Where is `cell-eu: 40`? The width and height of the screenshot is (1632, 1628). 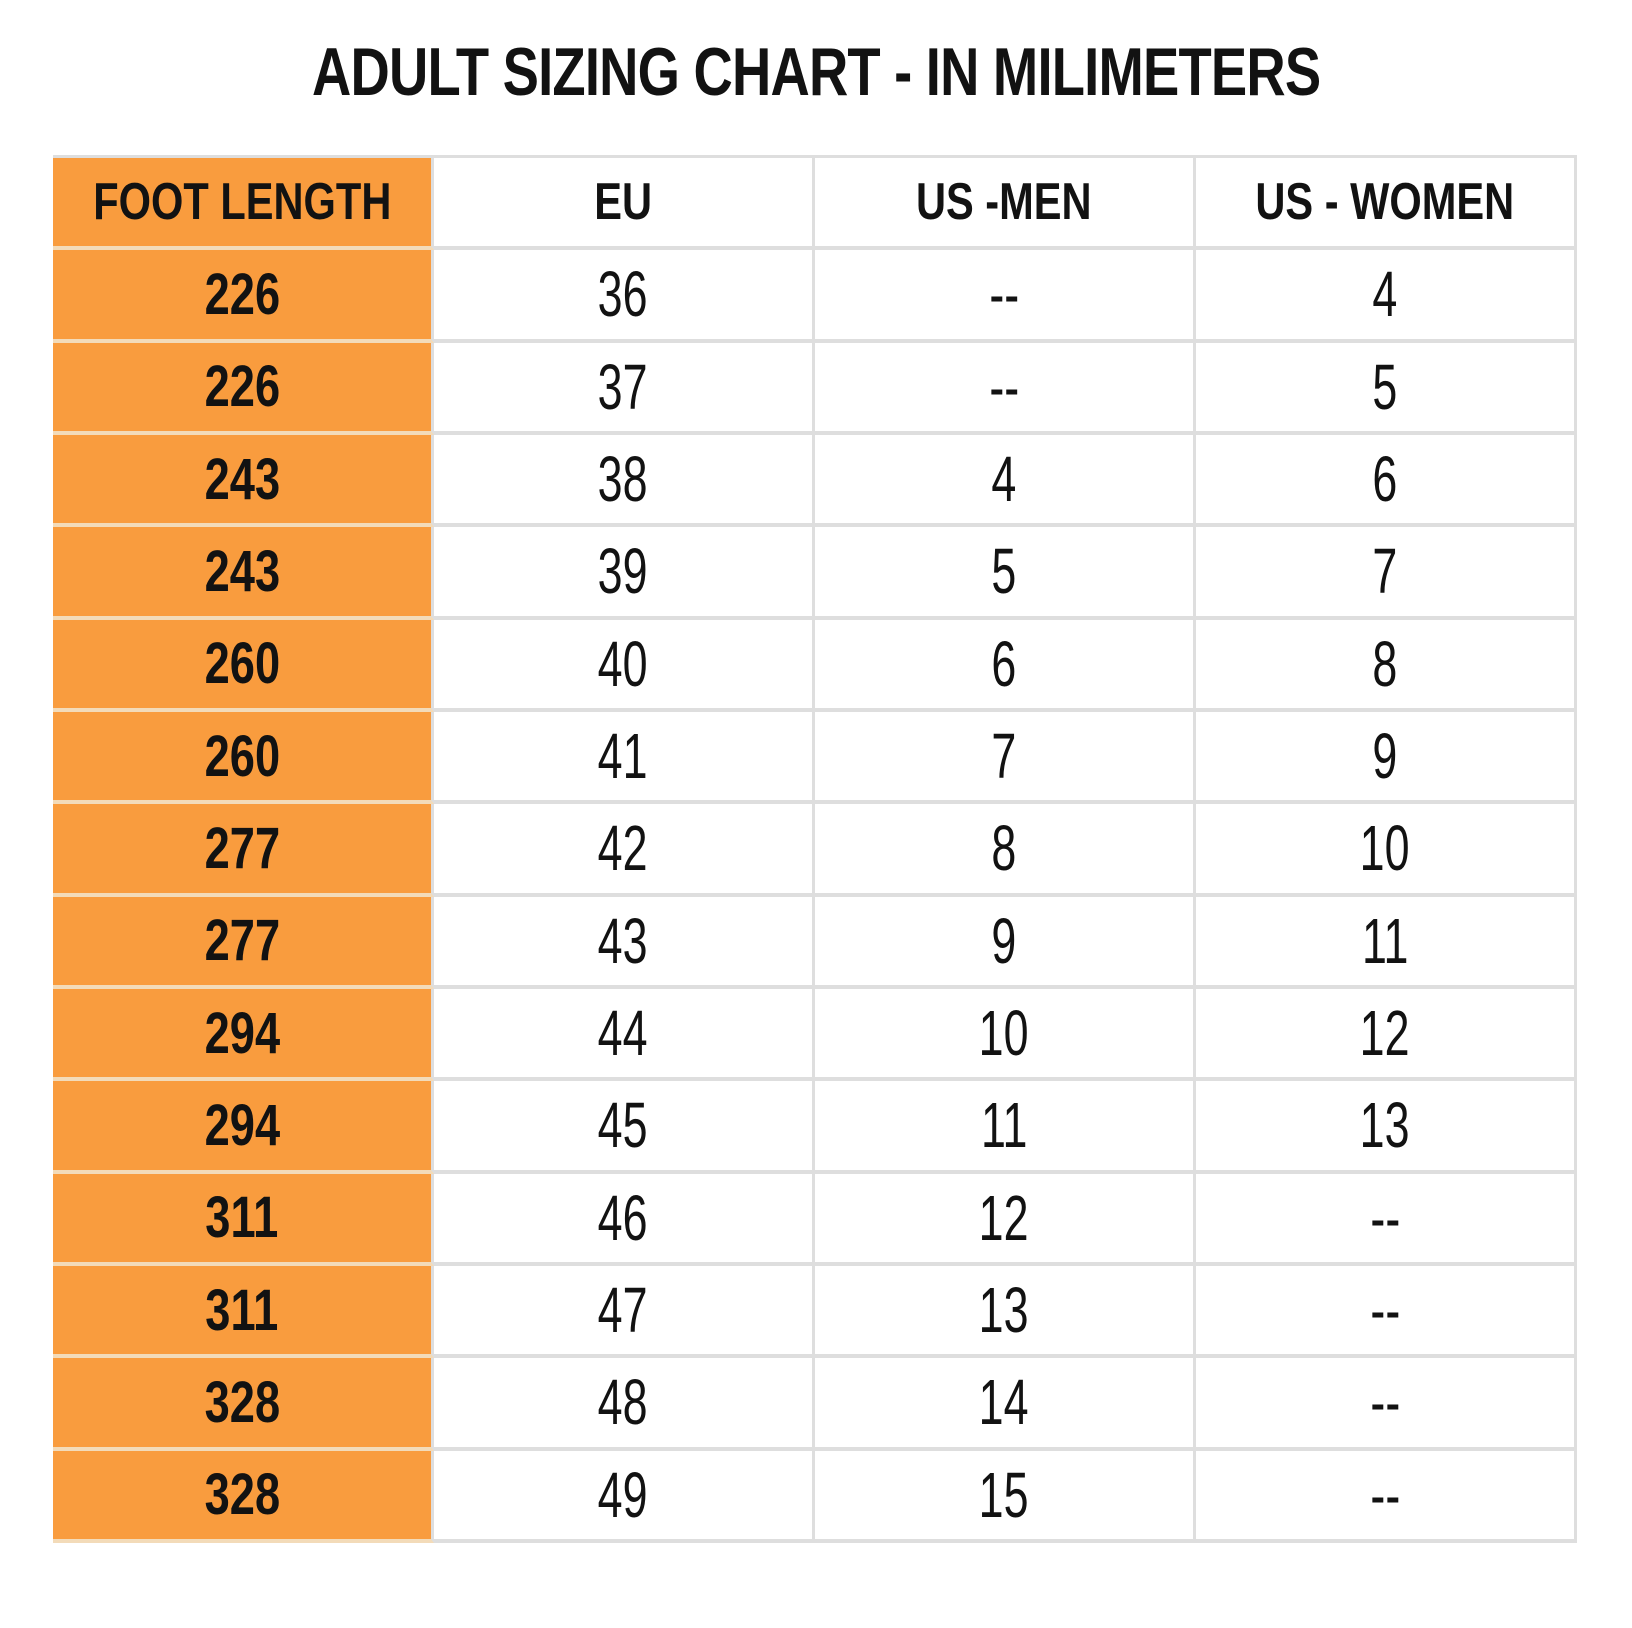
cell-eu: 40 is located at coordinates (624, 665).